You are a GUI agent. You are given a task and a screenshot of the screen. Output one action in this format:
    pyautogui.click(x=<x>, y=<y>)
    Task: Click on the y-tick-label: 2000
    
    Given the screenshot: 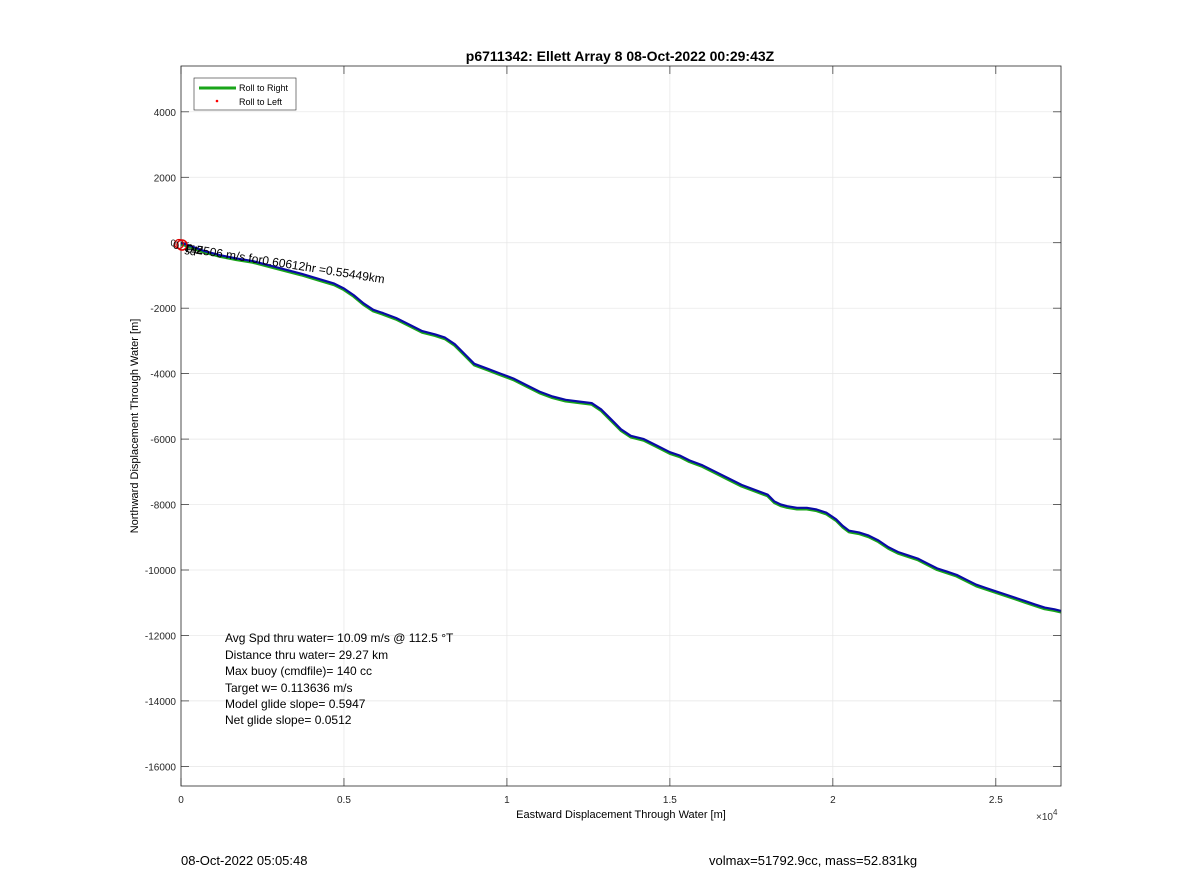 What is the action you would take?
    pyautogui.click(x=165, y=178)
    